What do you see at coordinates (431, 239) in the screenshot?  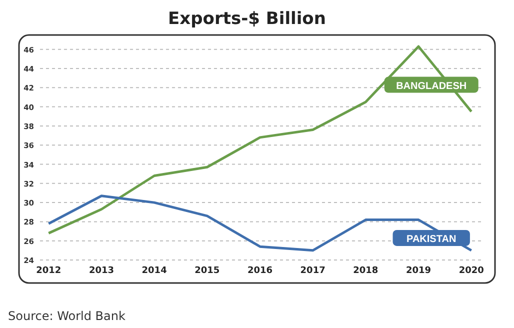 I see `series-label: PAKISTAN` at bounding box center [431, 239].